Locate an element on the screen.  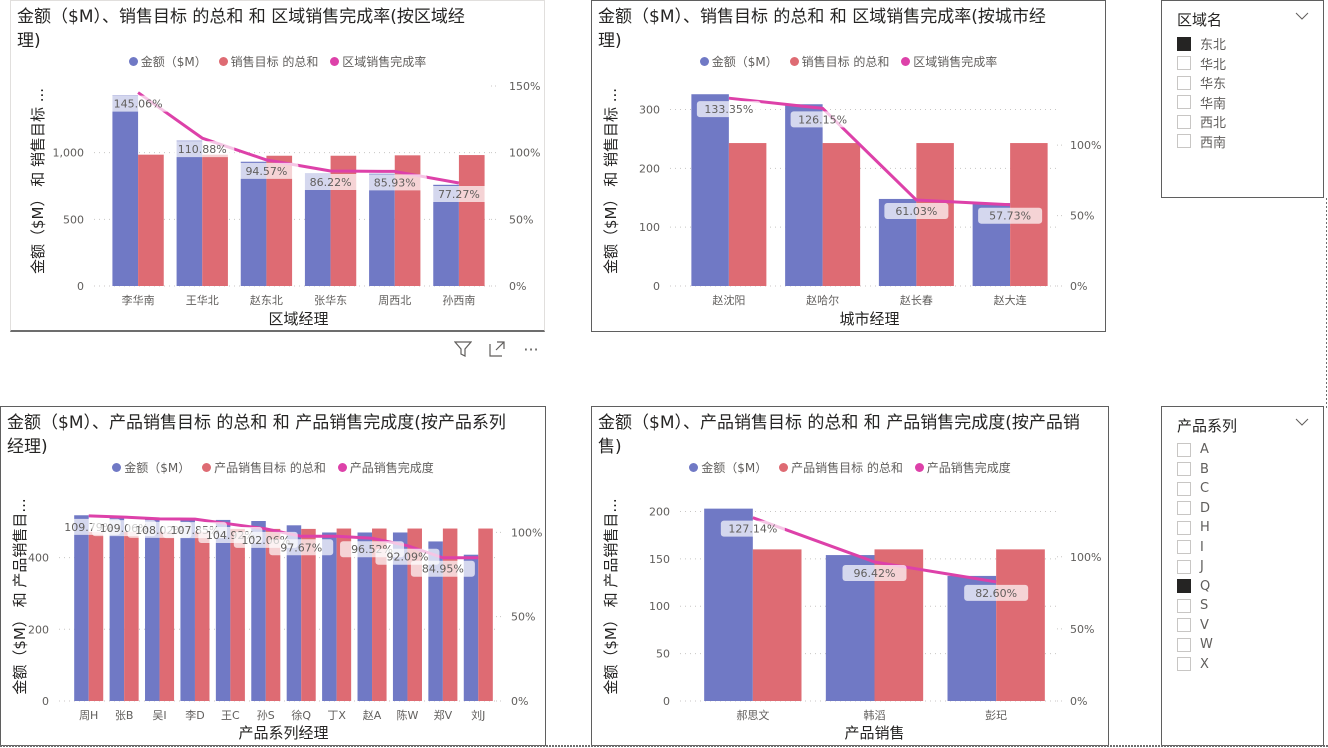
slicer-item: 东北 is located at coordinates (1201, 44).